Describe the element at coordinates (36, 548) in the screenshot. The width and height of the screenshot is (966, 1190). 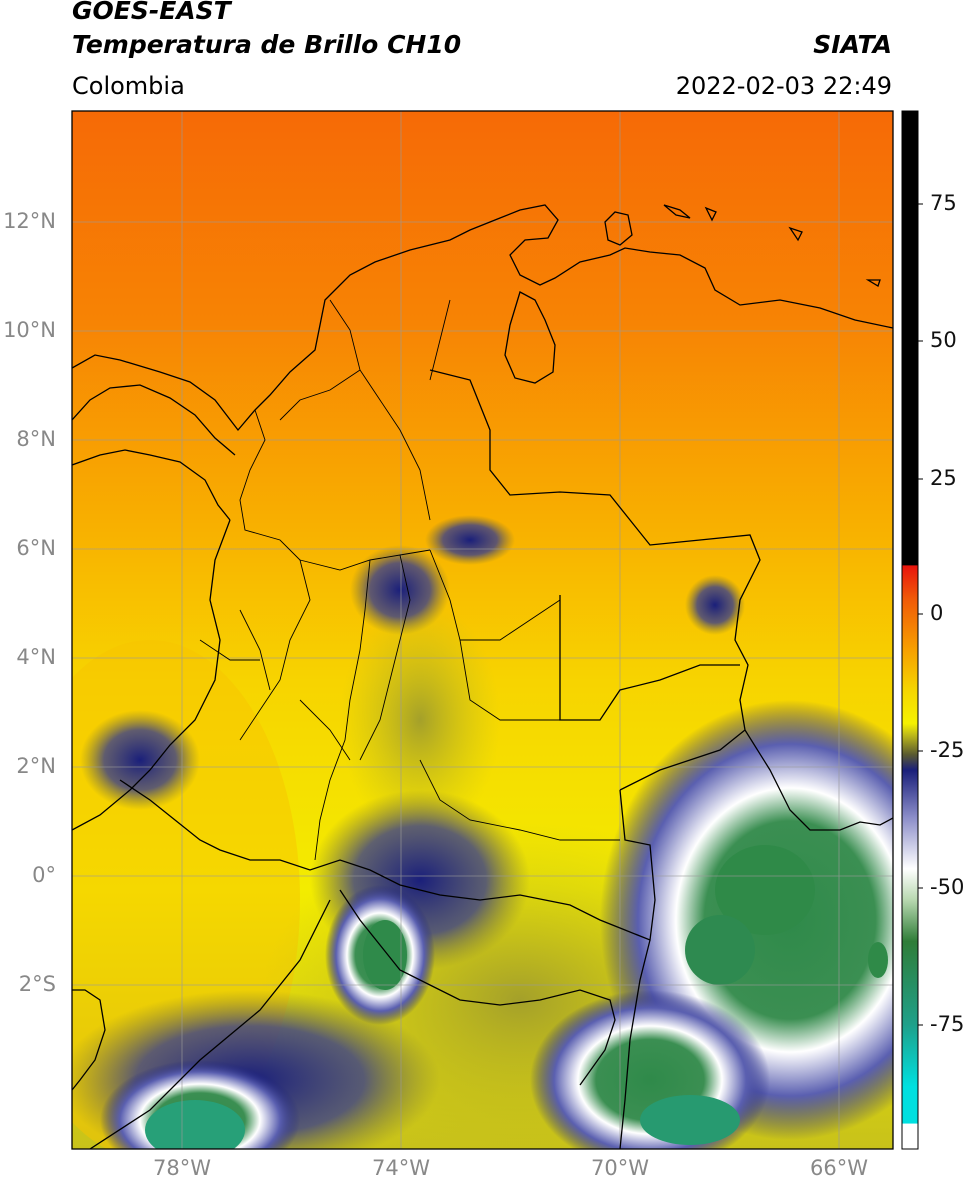
I see `lat-label-6N: 6°N` at that location.